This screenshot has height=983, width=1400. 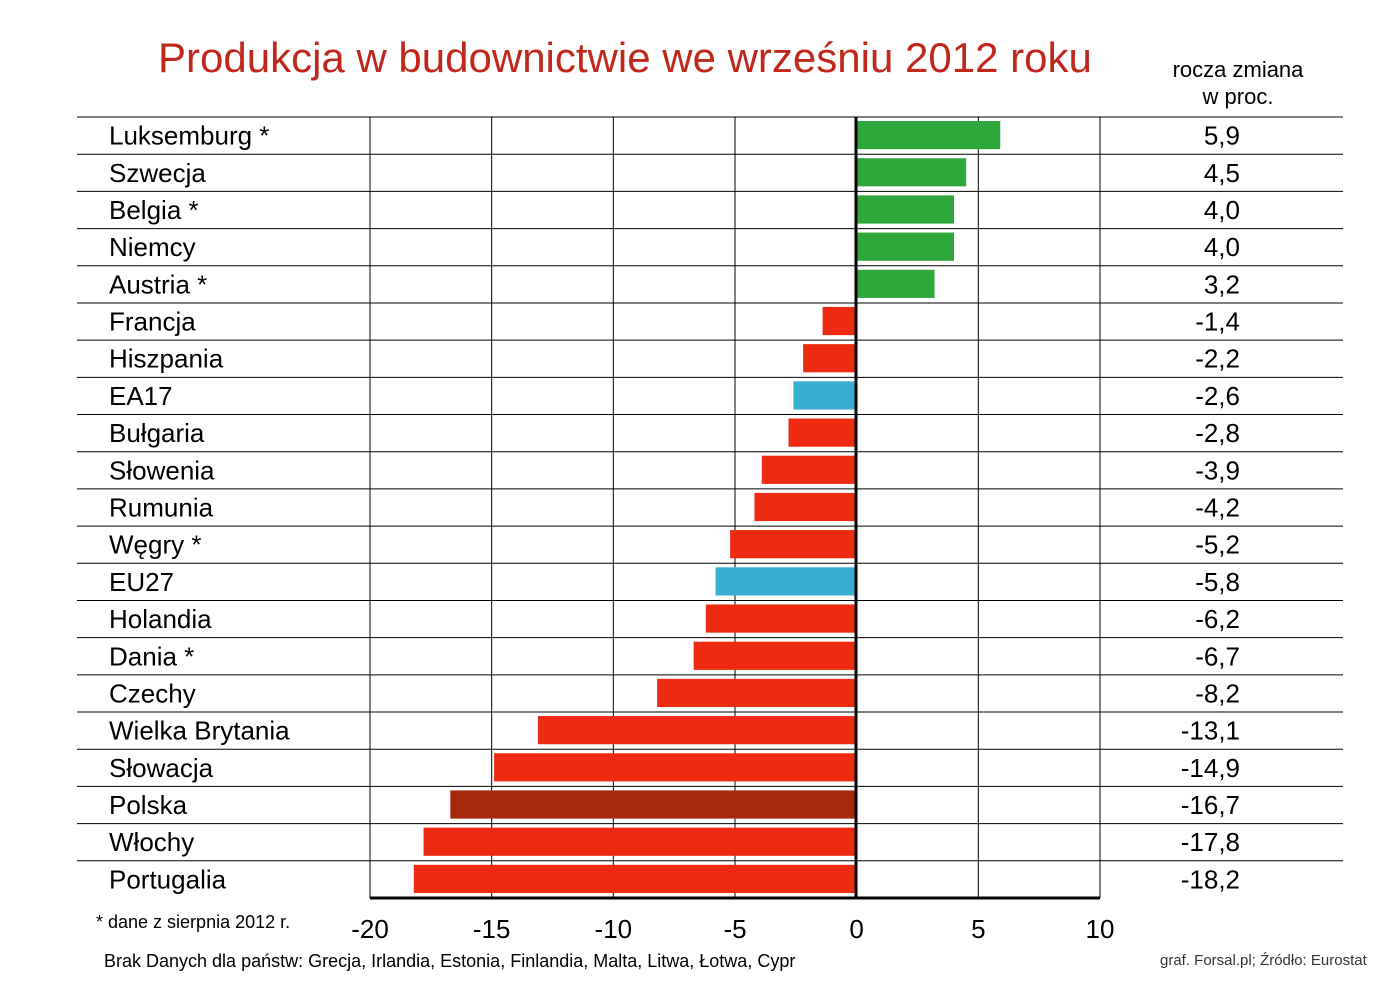 I want to click on footnote: * dane z sierpnia 2012 r., so click(x=193, y=922).